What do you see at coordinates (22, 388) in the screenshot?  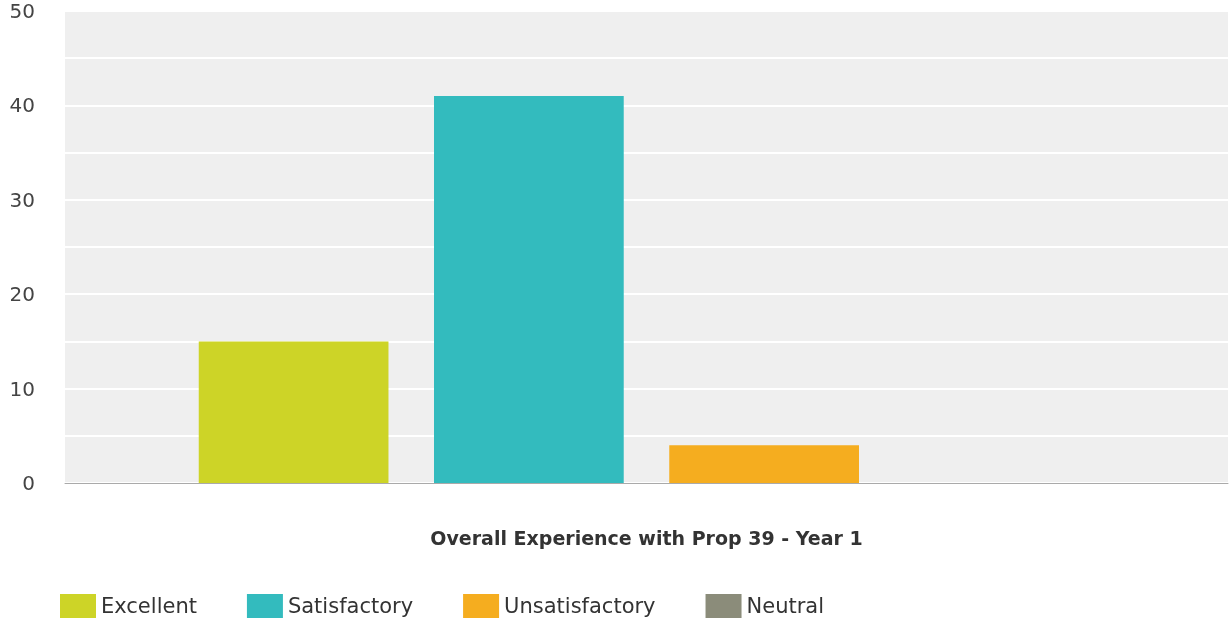 I see `y-tick-label: 10` at bounding box center [22, 388].